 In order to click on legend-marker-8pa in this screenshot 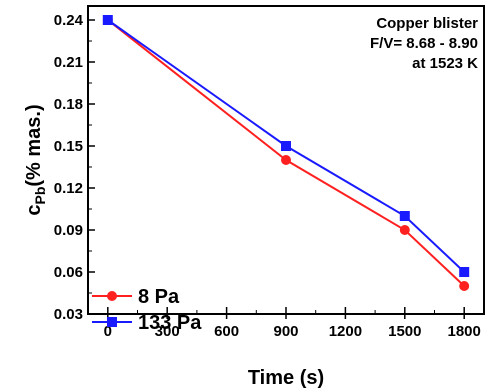, I will do `click(112, 296)`.